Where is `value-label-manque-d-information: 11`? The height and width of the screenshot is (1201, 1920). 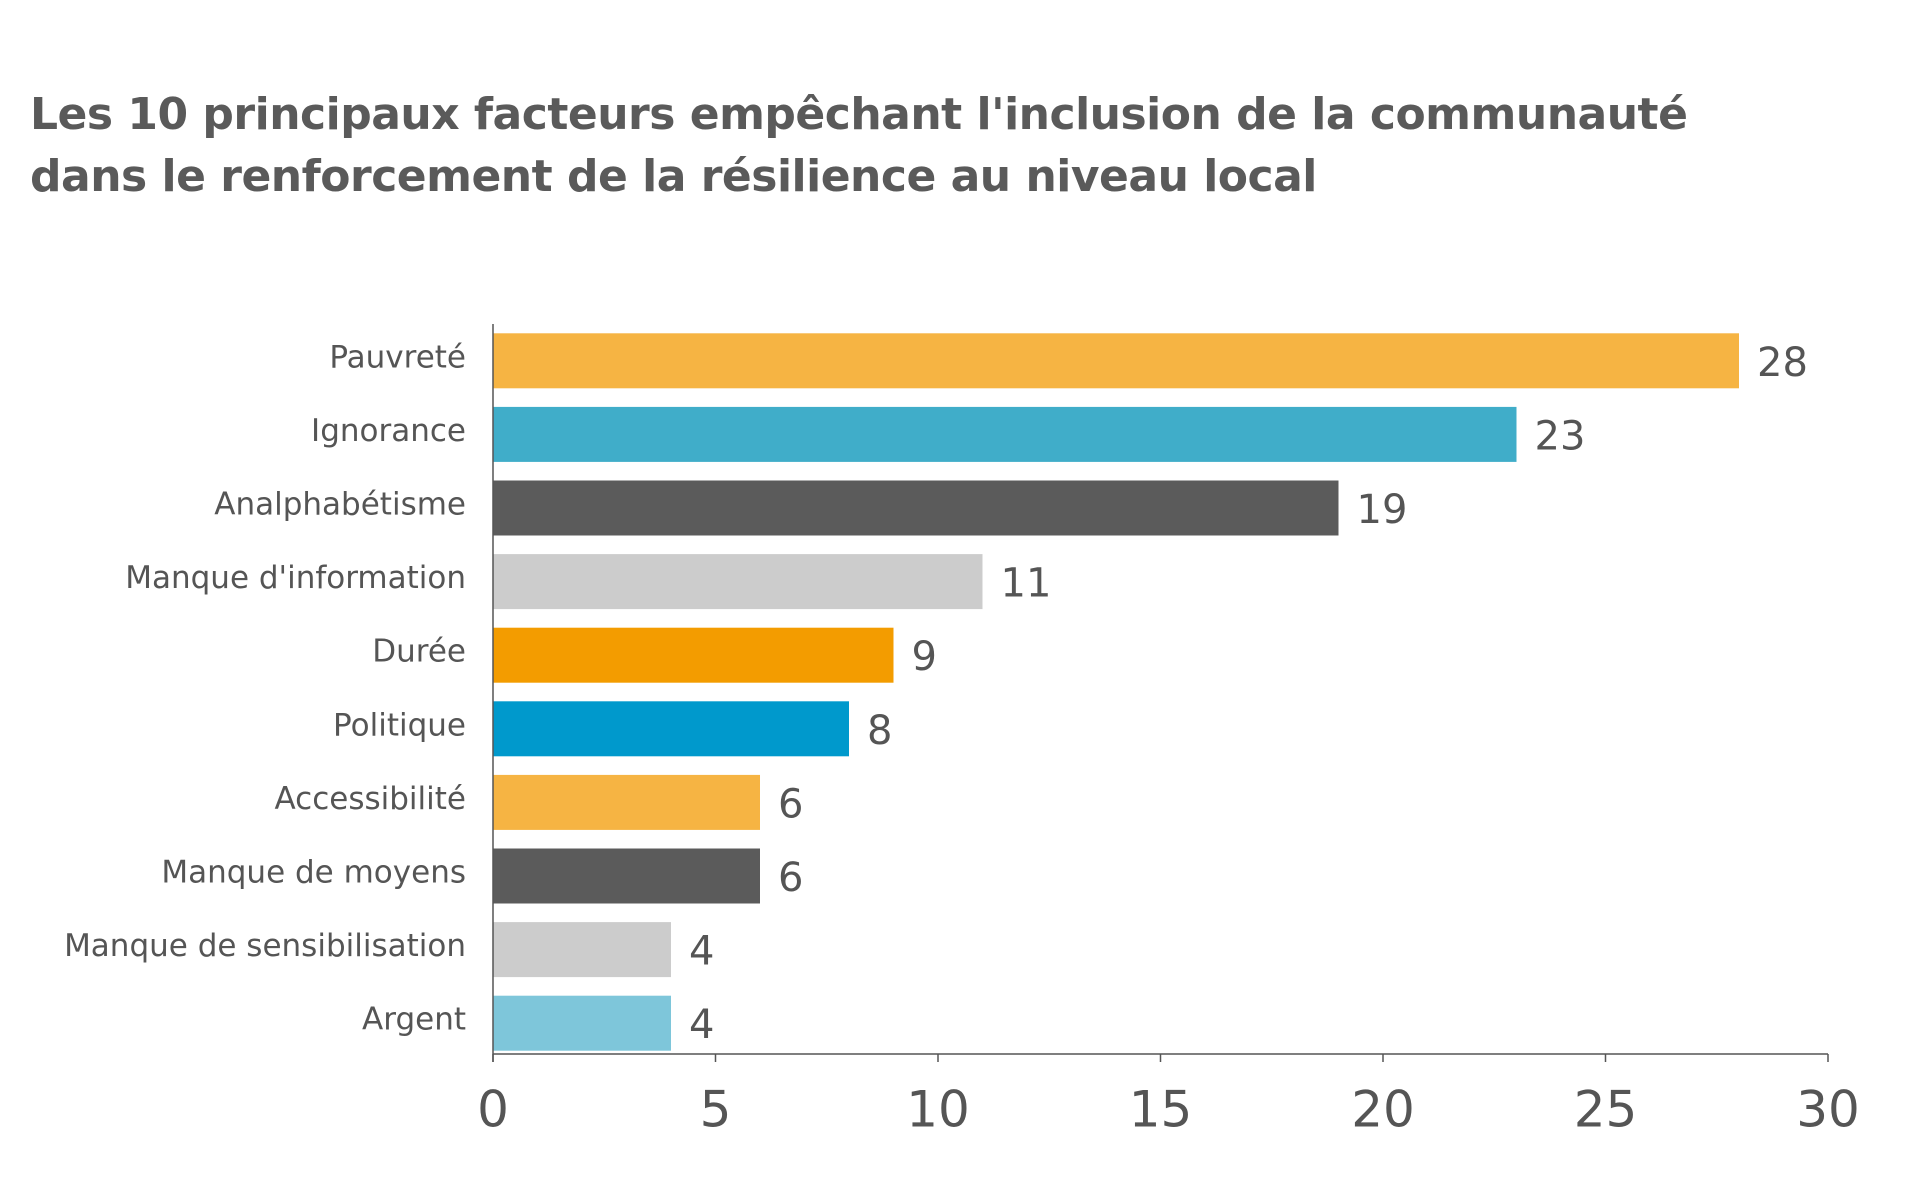 value-label-manque-d-information: 11 is located at coordinates (1026, 584).